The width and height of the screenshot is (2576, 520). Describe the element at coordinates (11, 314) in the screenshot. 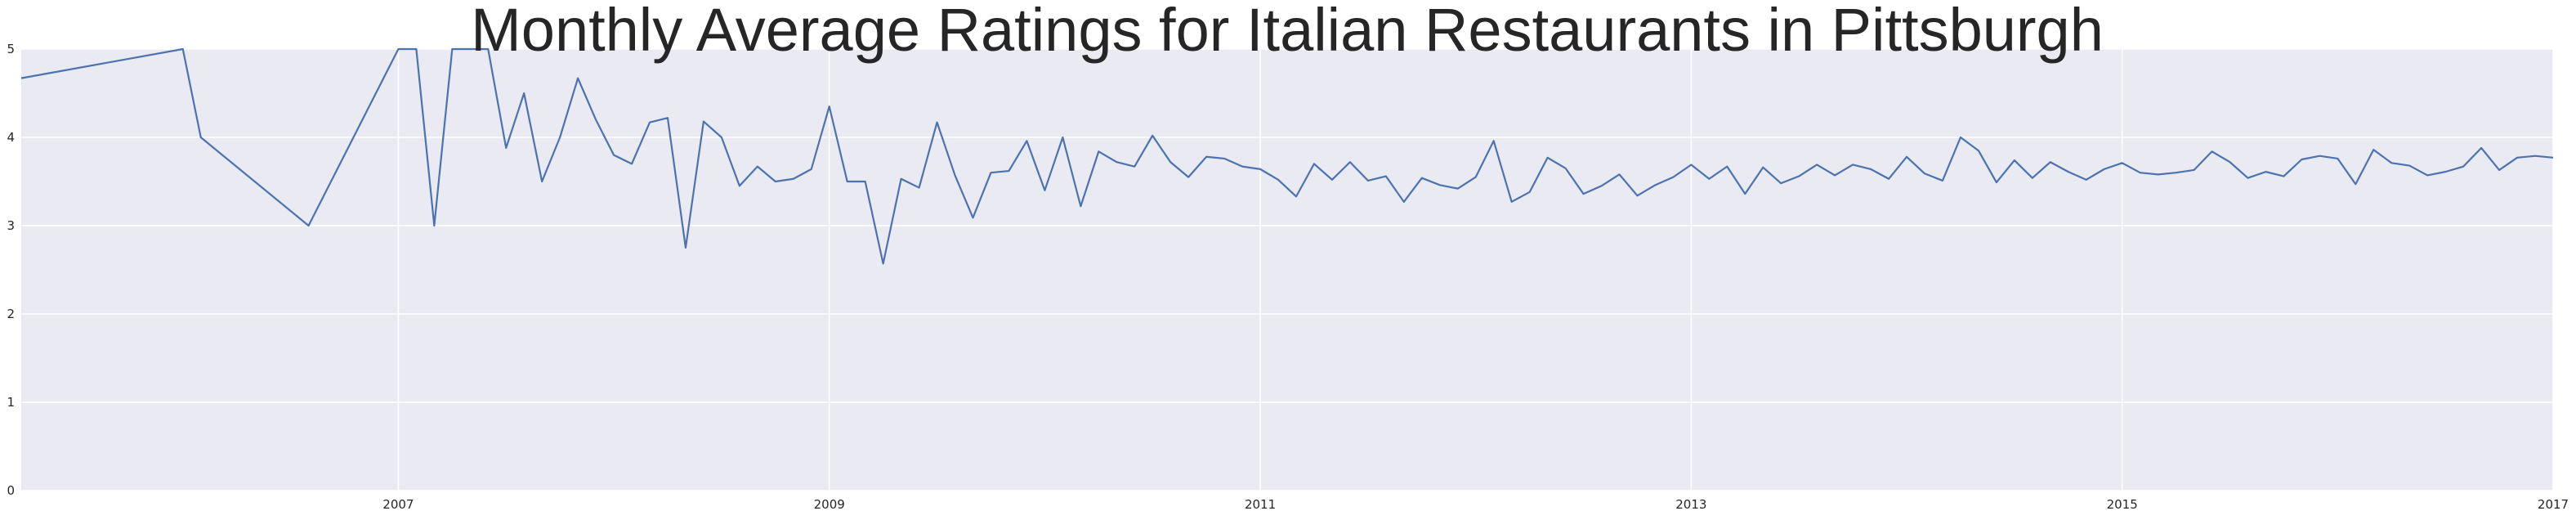

I see `y-tick-label: 2` at that location.